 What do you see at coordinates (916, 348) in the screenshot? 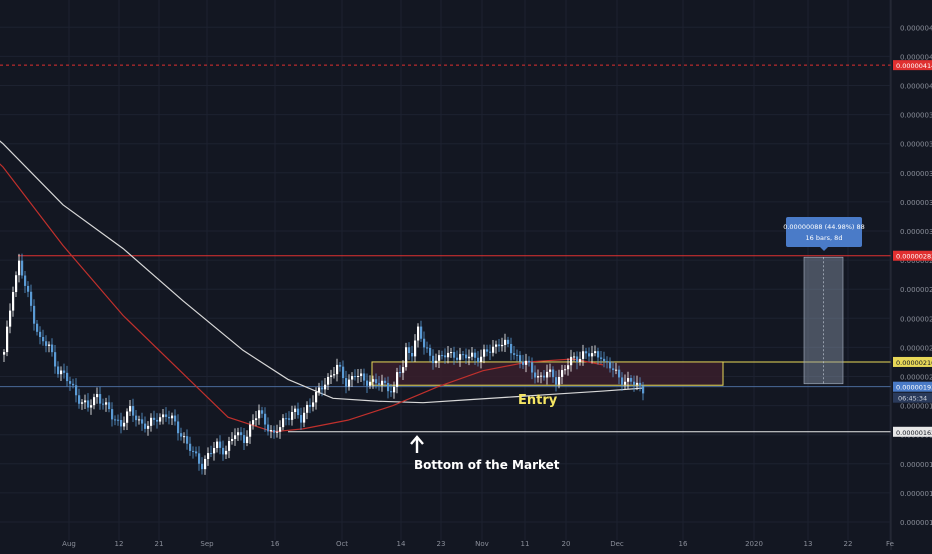
I see `price-tick-label: 0.00000220` at bounding box center [916, 348].